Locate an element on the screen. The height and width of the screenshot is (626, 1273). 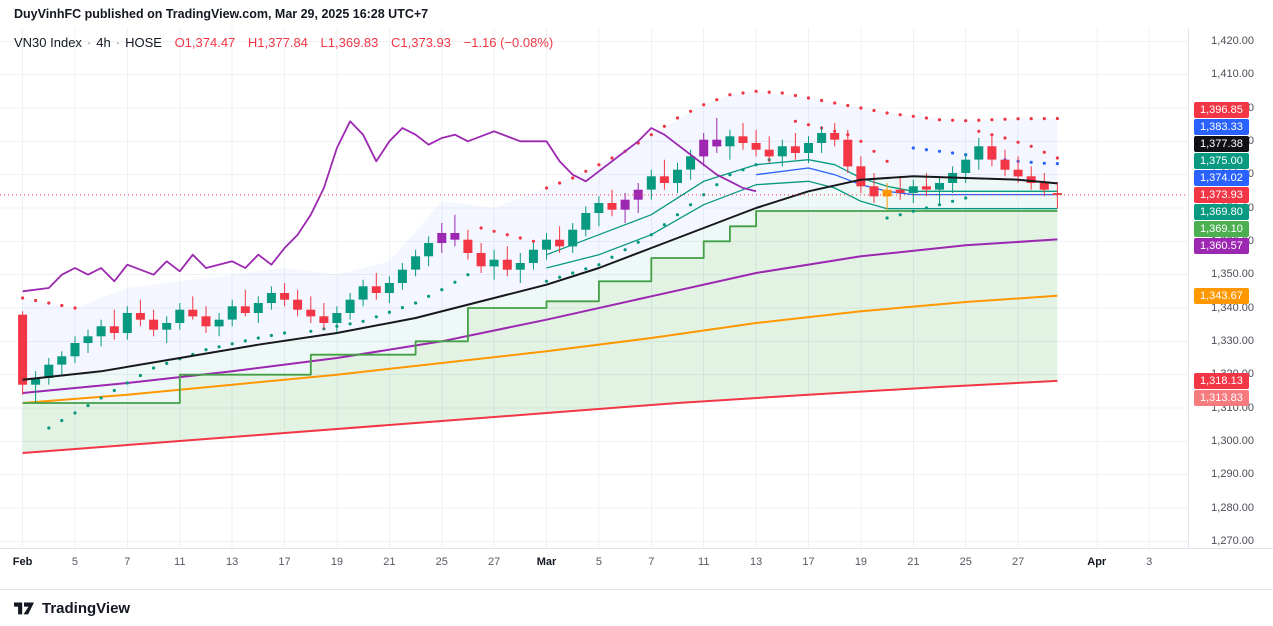
price-badge: 1,318.13 is located at coordinates (1221, 380).